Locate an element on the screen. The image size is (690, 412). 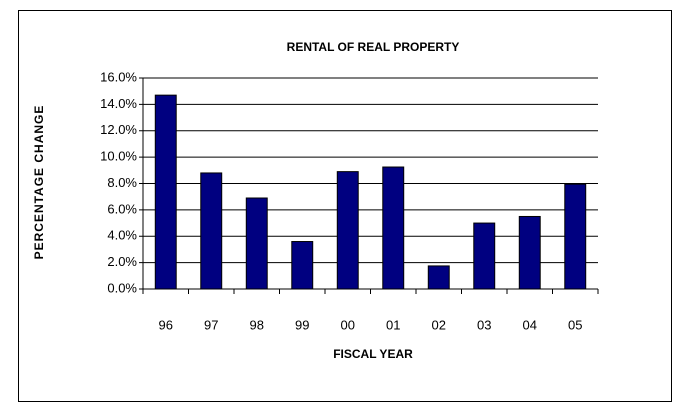
x-tick-label: 00 is located at coordinates (348, 324).